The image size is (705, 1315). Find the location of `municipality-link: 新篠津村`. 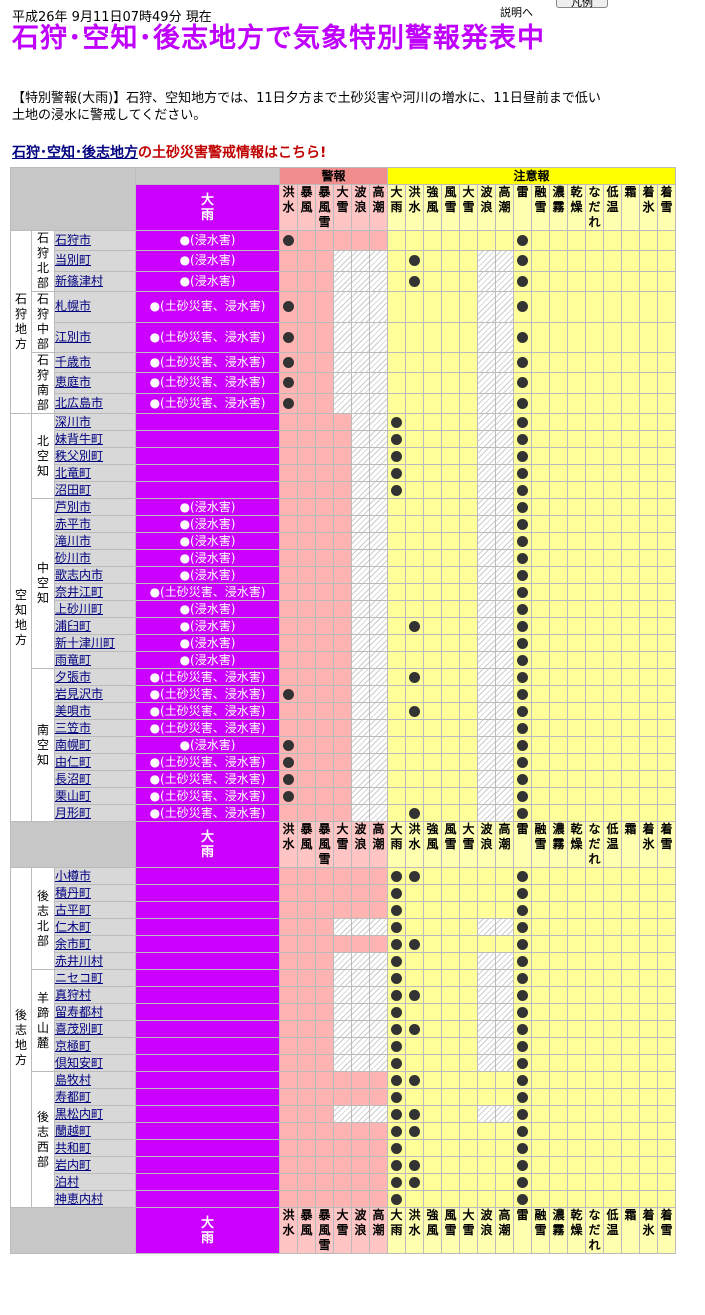

municipality-link: 新篠津村 is located at coordinates (79, 280).